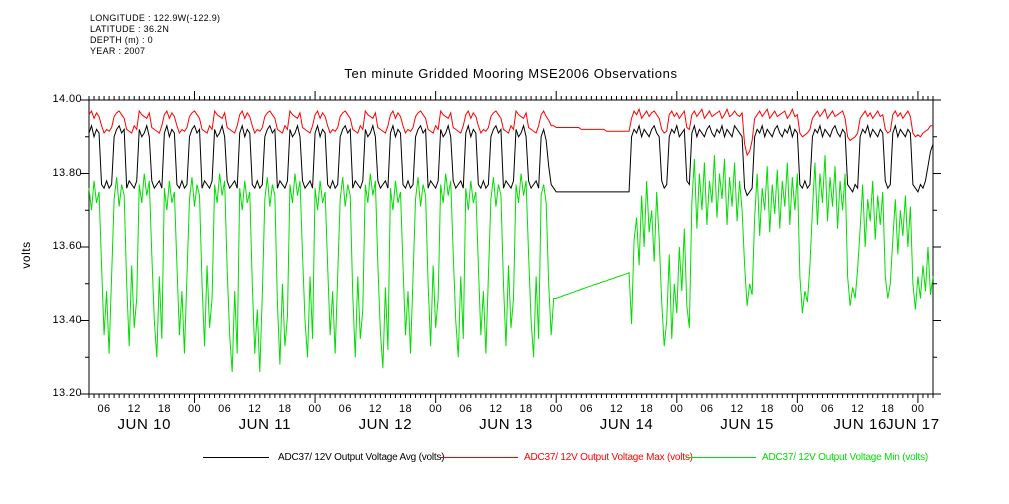  I want to click on x-day-label: JUN 11, so click(265, 424).